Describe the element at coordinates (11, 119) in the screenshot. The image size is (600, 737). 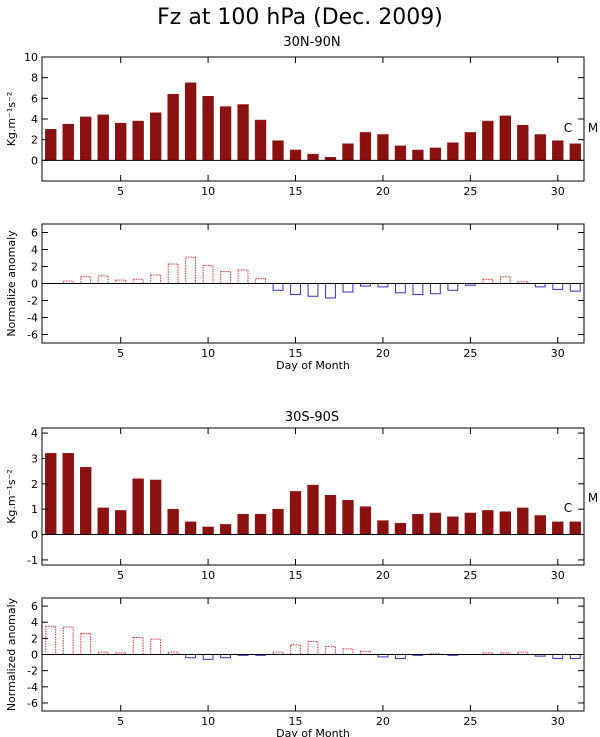
I see `y-axis-label: Kg.m⁻¹s⁻²` at that location.